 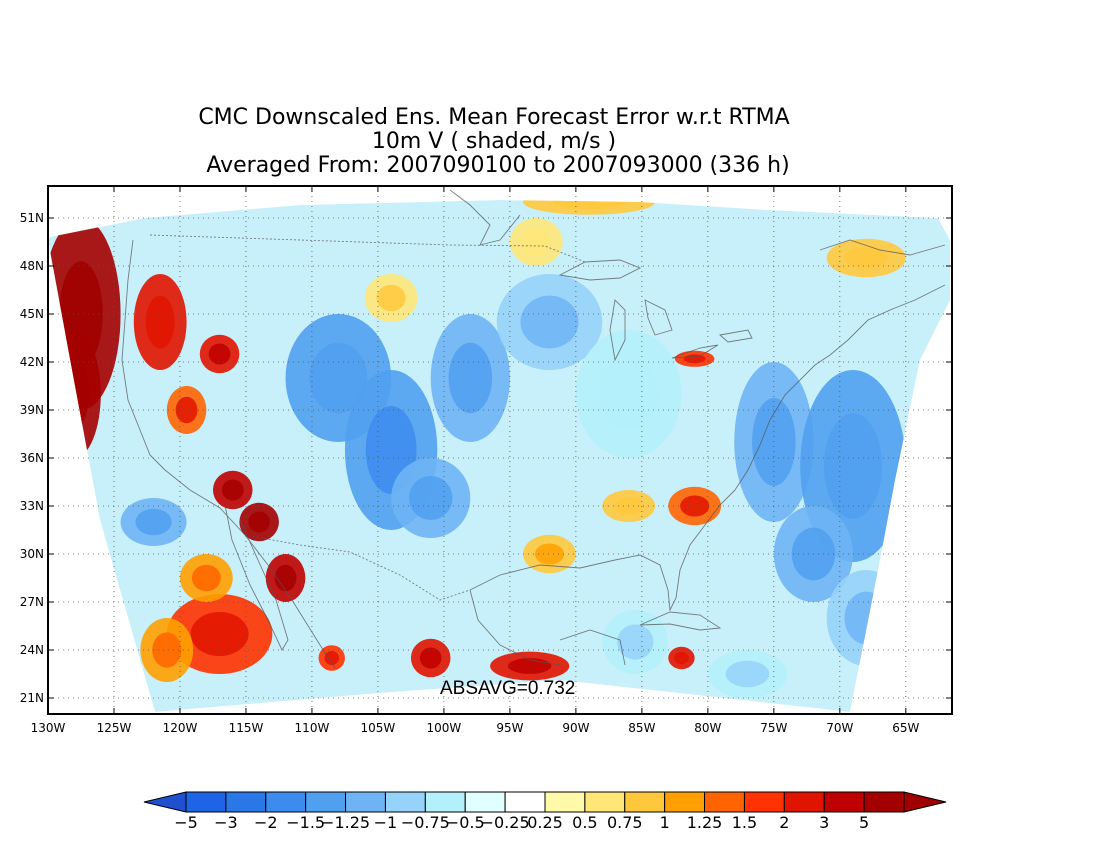 What do you see at coordinates (305, 822) in the screenshot?
I see `colorbar-label: −1.5` at bounding box center [305, 822].